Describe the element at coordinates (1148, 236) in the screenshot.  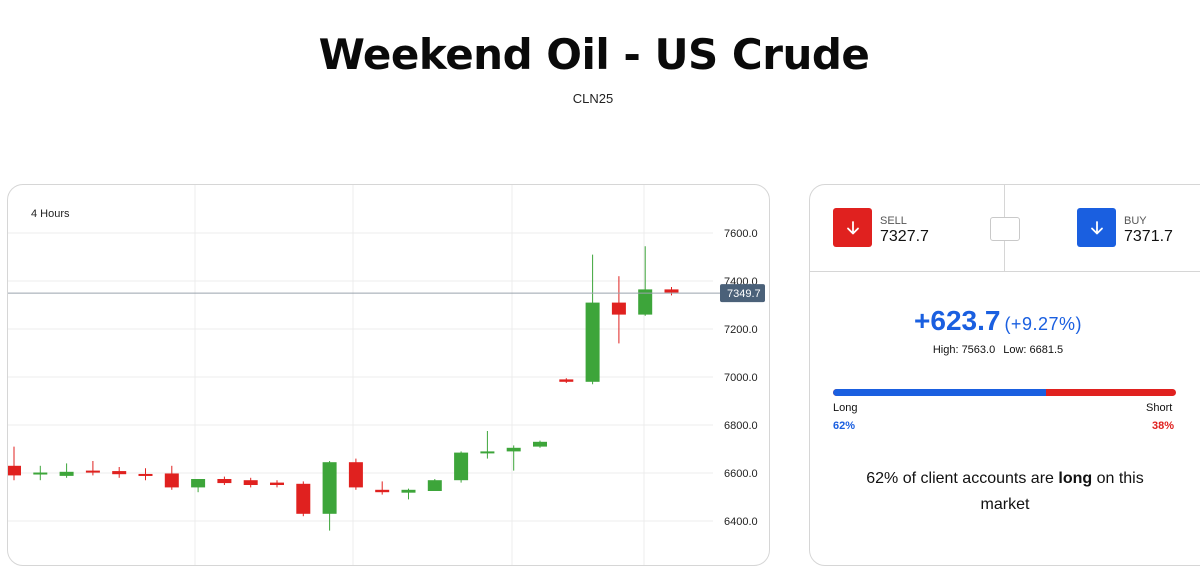
I see `buy-price: 7371.7` at that location.